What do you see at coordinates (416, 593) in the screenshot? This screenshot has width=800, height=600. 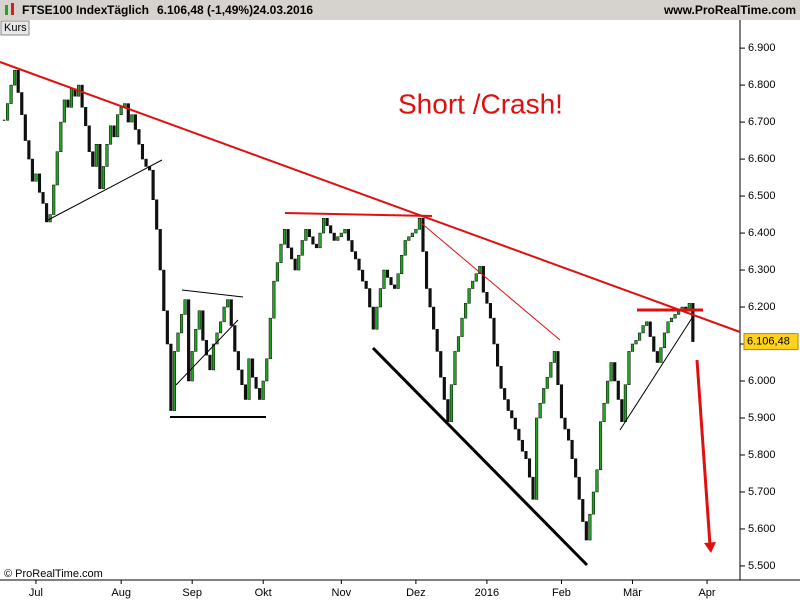 I see `x-tick-label: Dez` at bounding box center [416, 593].